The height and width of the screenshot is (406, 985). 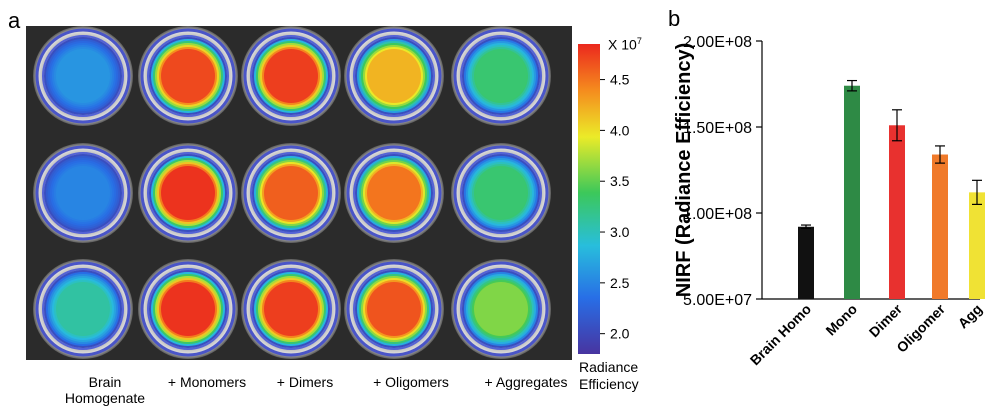 What do you see at coordinates (622, 44) in the screenshot?
I see `colorbar-multiplier-base: X 10` at bounding box center [622, 44].